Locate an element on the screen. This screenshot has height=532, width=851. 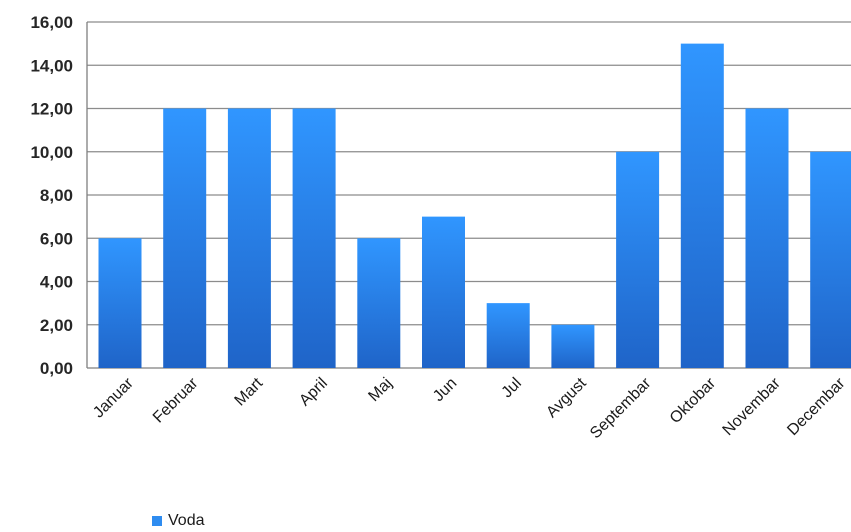
y-tick-label: 6,00 is located at coordinates (56, 238).